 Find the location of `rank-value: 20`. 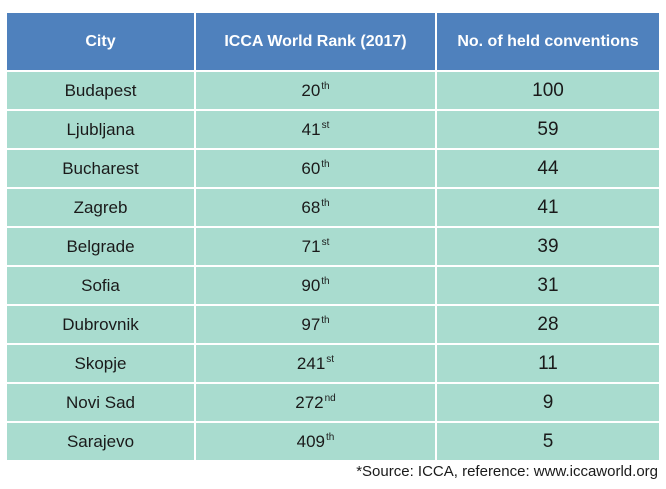

rank-value: 20 is located at coordinates (311, 90).